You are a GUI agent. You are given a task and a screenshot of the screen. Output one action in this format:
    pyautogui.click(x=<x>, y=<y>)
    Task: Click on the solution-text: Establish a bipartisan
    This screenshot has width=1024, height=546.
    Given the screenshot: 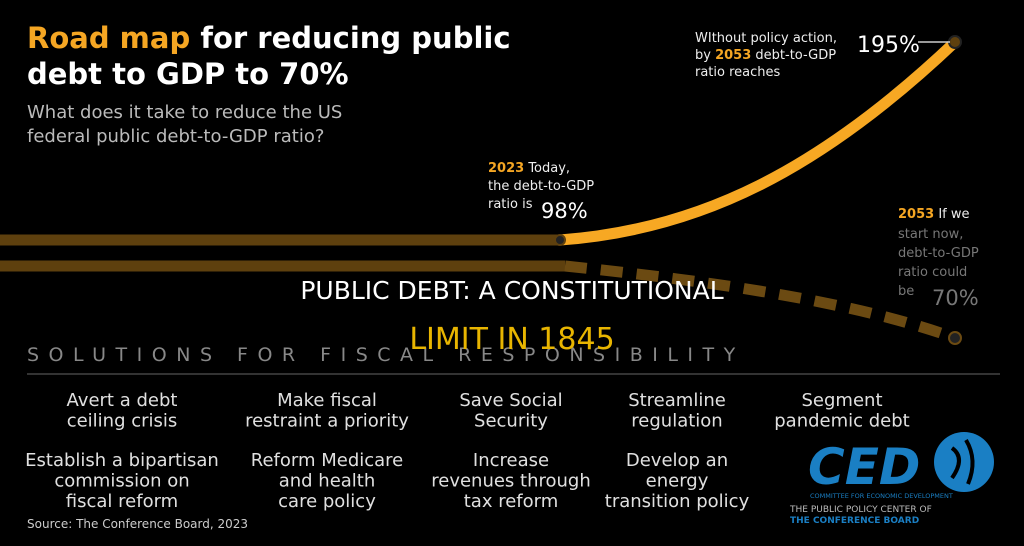 What is the action you would take?
    pyautogui.click(x=122, y=460)
    